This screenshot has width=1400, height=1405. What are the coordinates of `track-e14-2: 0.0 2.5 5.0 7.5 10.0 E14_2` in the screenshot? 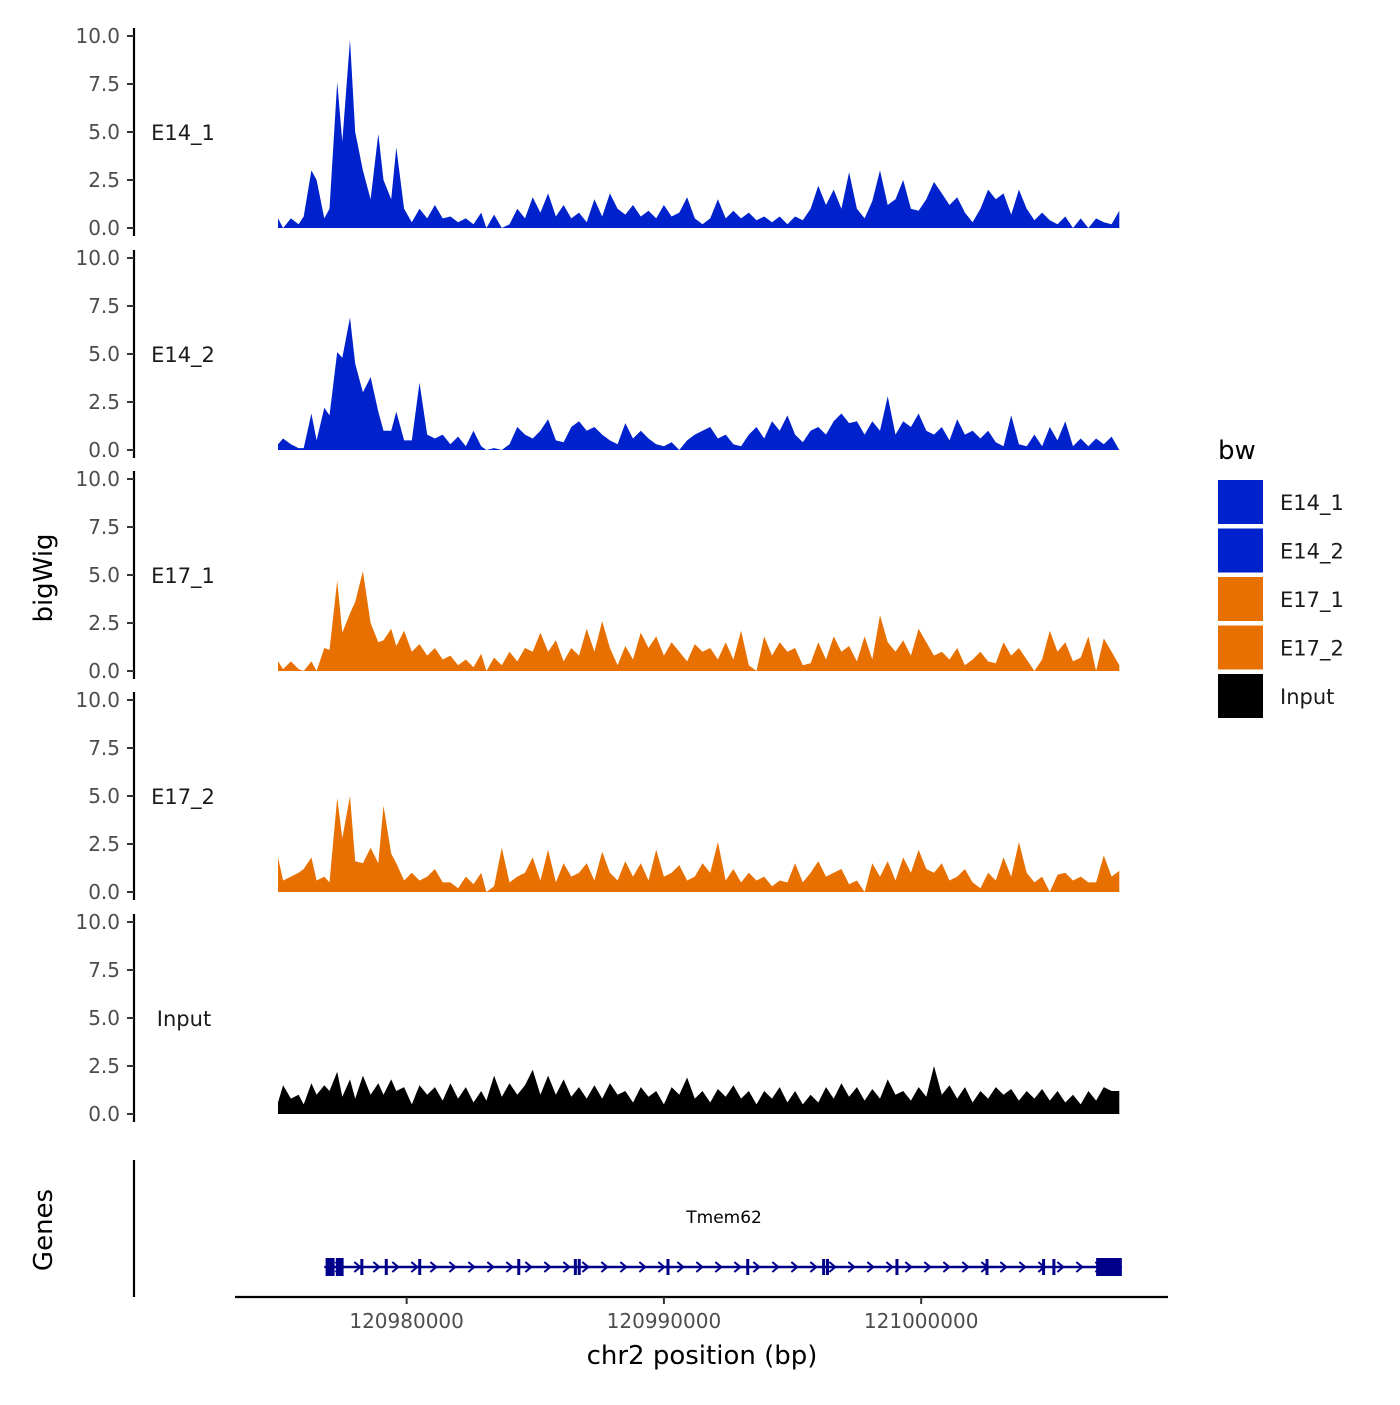 It's located at (597, 354).